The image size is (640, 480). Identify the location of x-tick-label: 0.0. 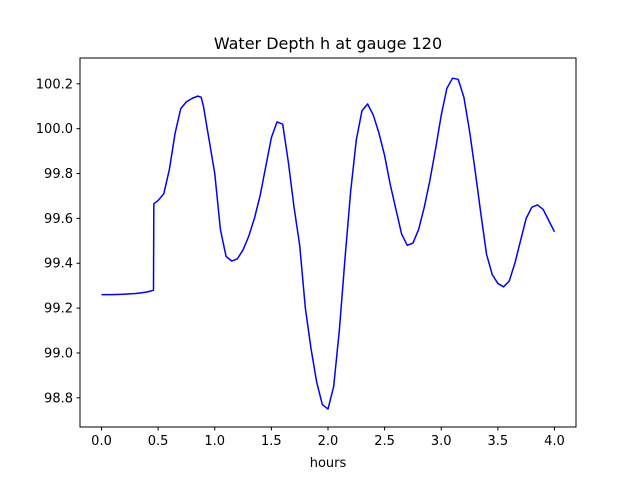
(101, 441).